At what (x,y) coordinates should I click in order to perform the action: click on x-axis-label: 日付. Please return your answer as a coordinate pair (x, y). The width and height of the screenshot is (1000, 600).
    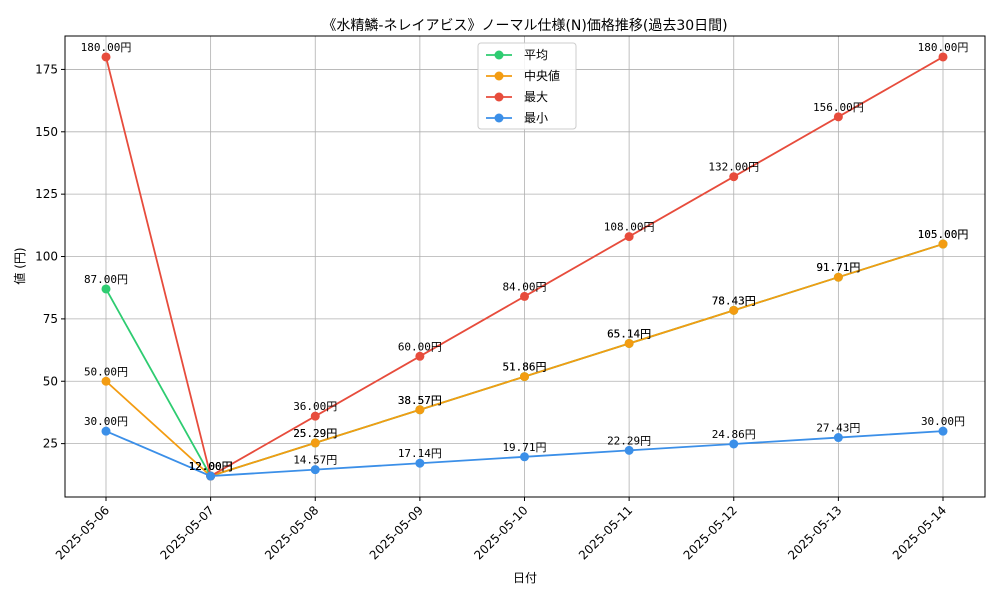
    Looking at the image, I should click on (525, 578).